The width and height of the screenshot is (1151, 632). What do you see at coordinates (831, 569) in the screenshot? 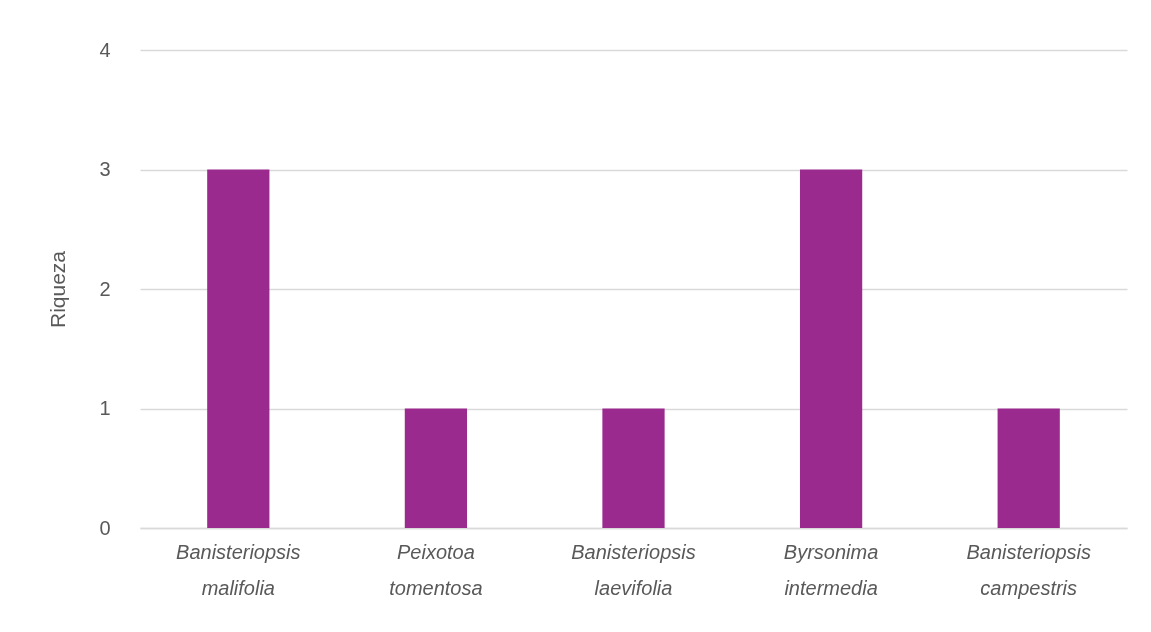
I see `x-tick-label: Byrsonima intermedia` at bounding box center [831, 569].